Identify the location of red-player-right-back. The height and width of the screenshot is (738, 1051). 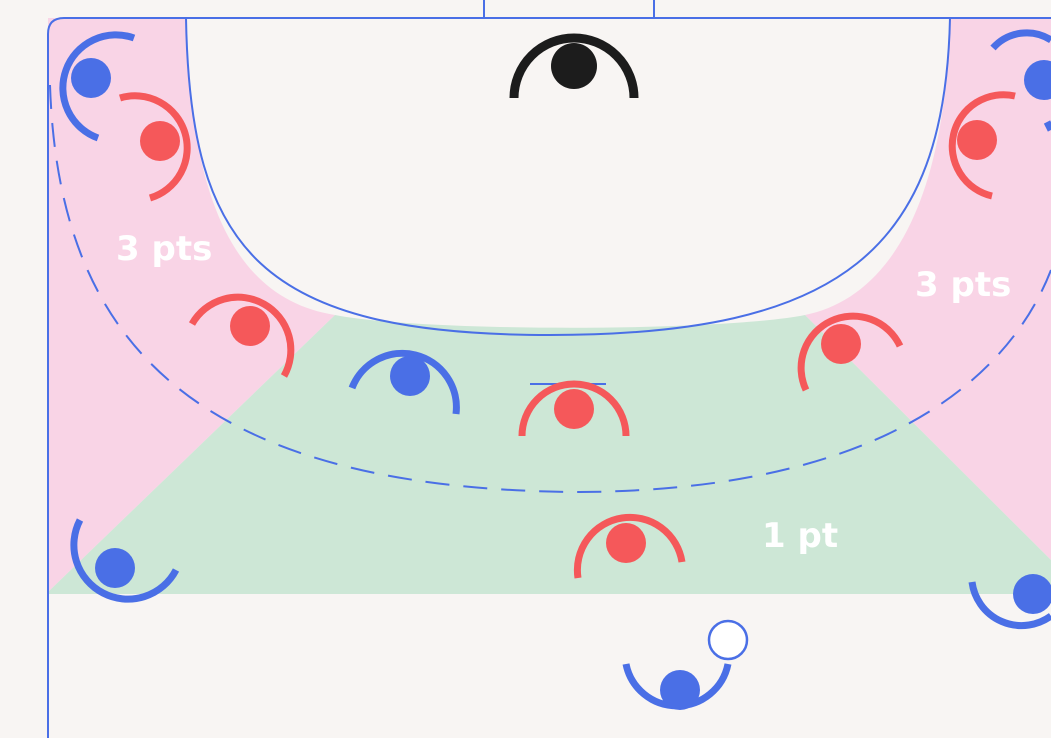
(850, 352).